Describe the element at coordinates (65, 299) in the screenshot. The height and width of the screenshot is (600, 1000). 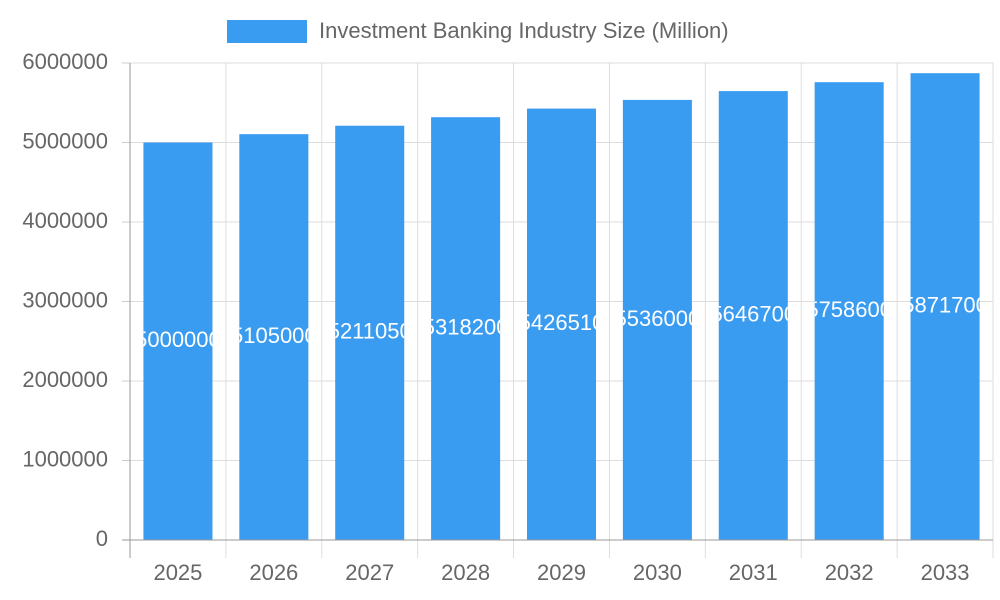
I see `y-tick-label: 3000000` at that location.